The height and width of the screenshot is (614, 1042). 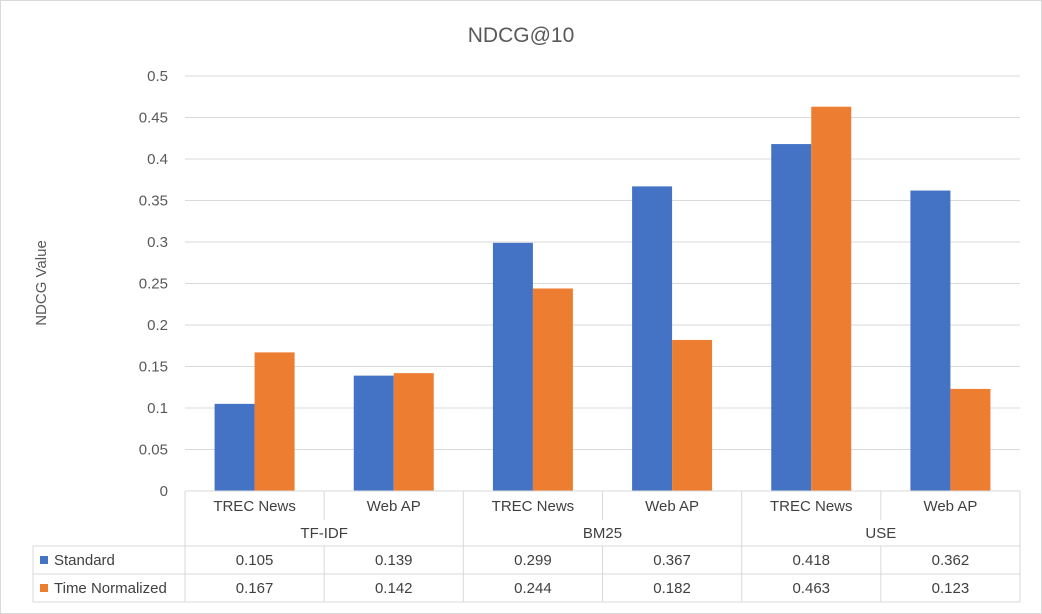 I want to click on y-tick-label: 0.15, so click(x=153, y=367).